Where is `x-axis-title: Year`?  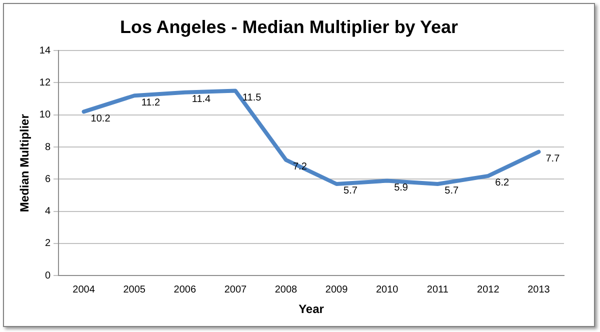 x-axis-title: Year is located at coordinates (311, 309).